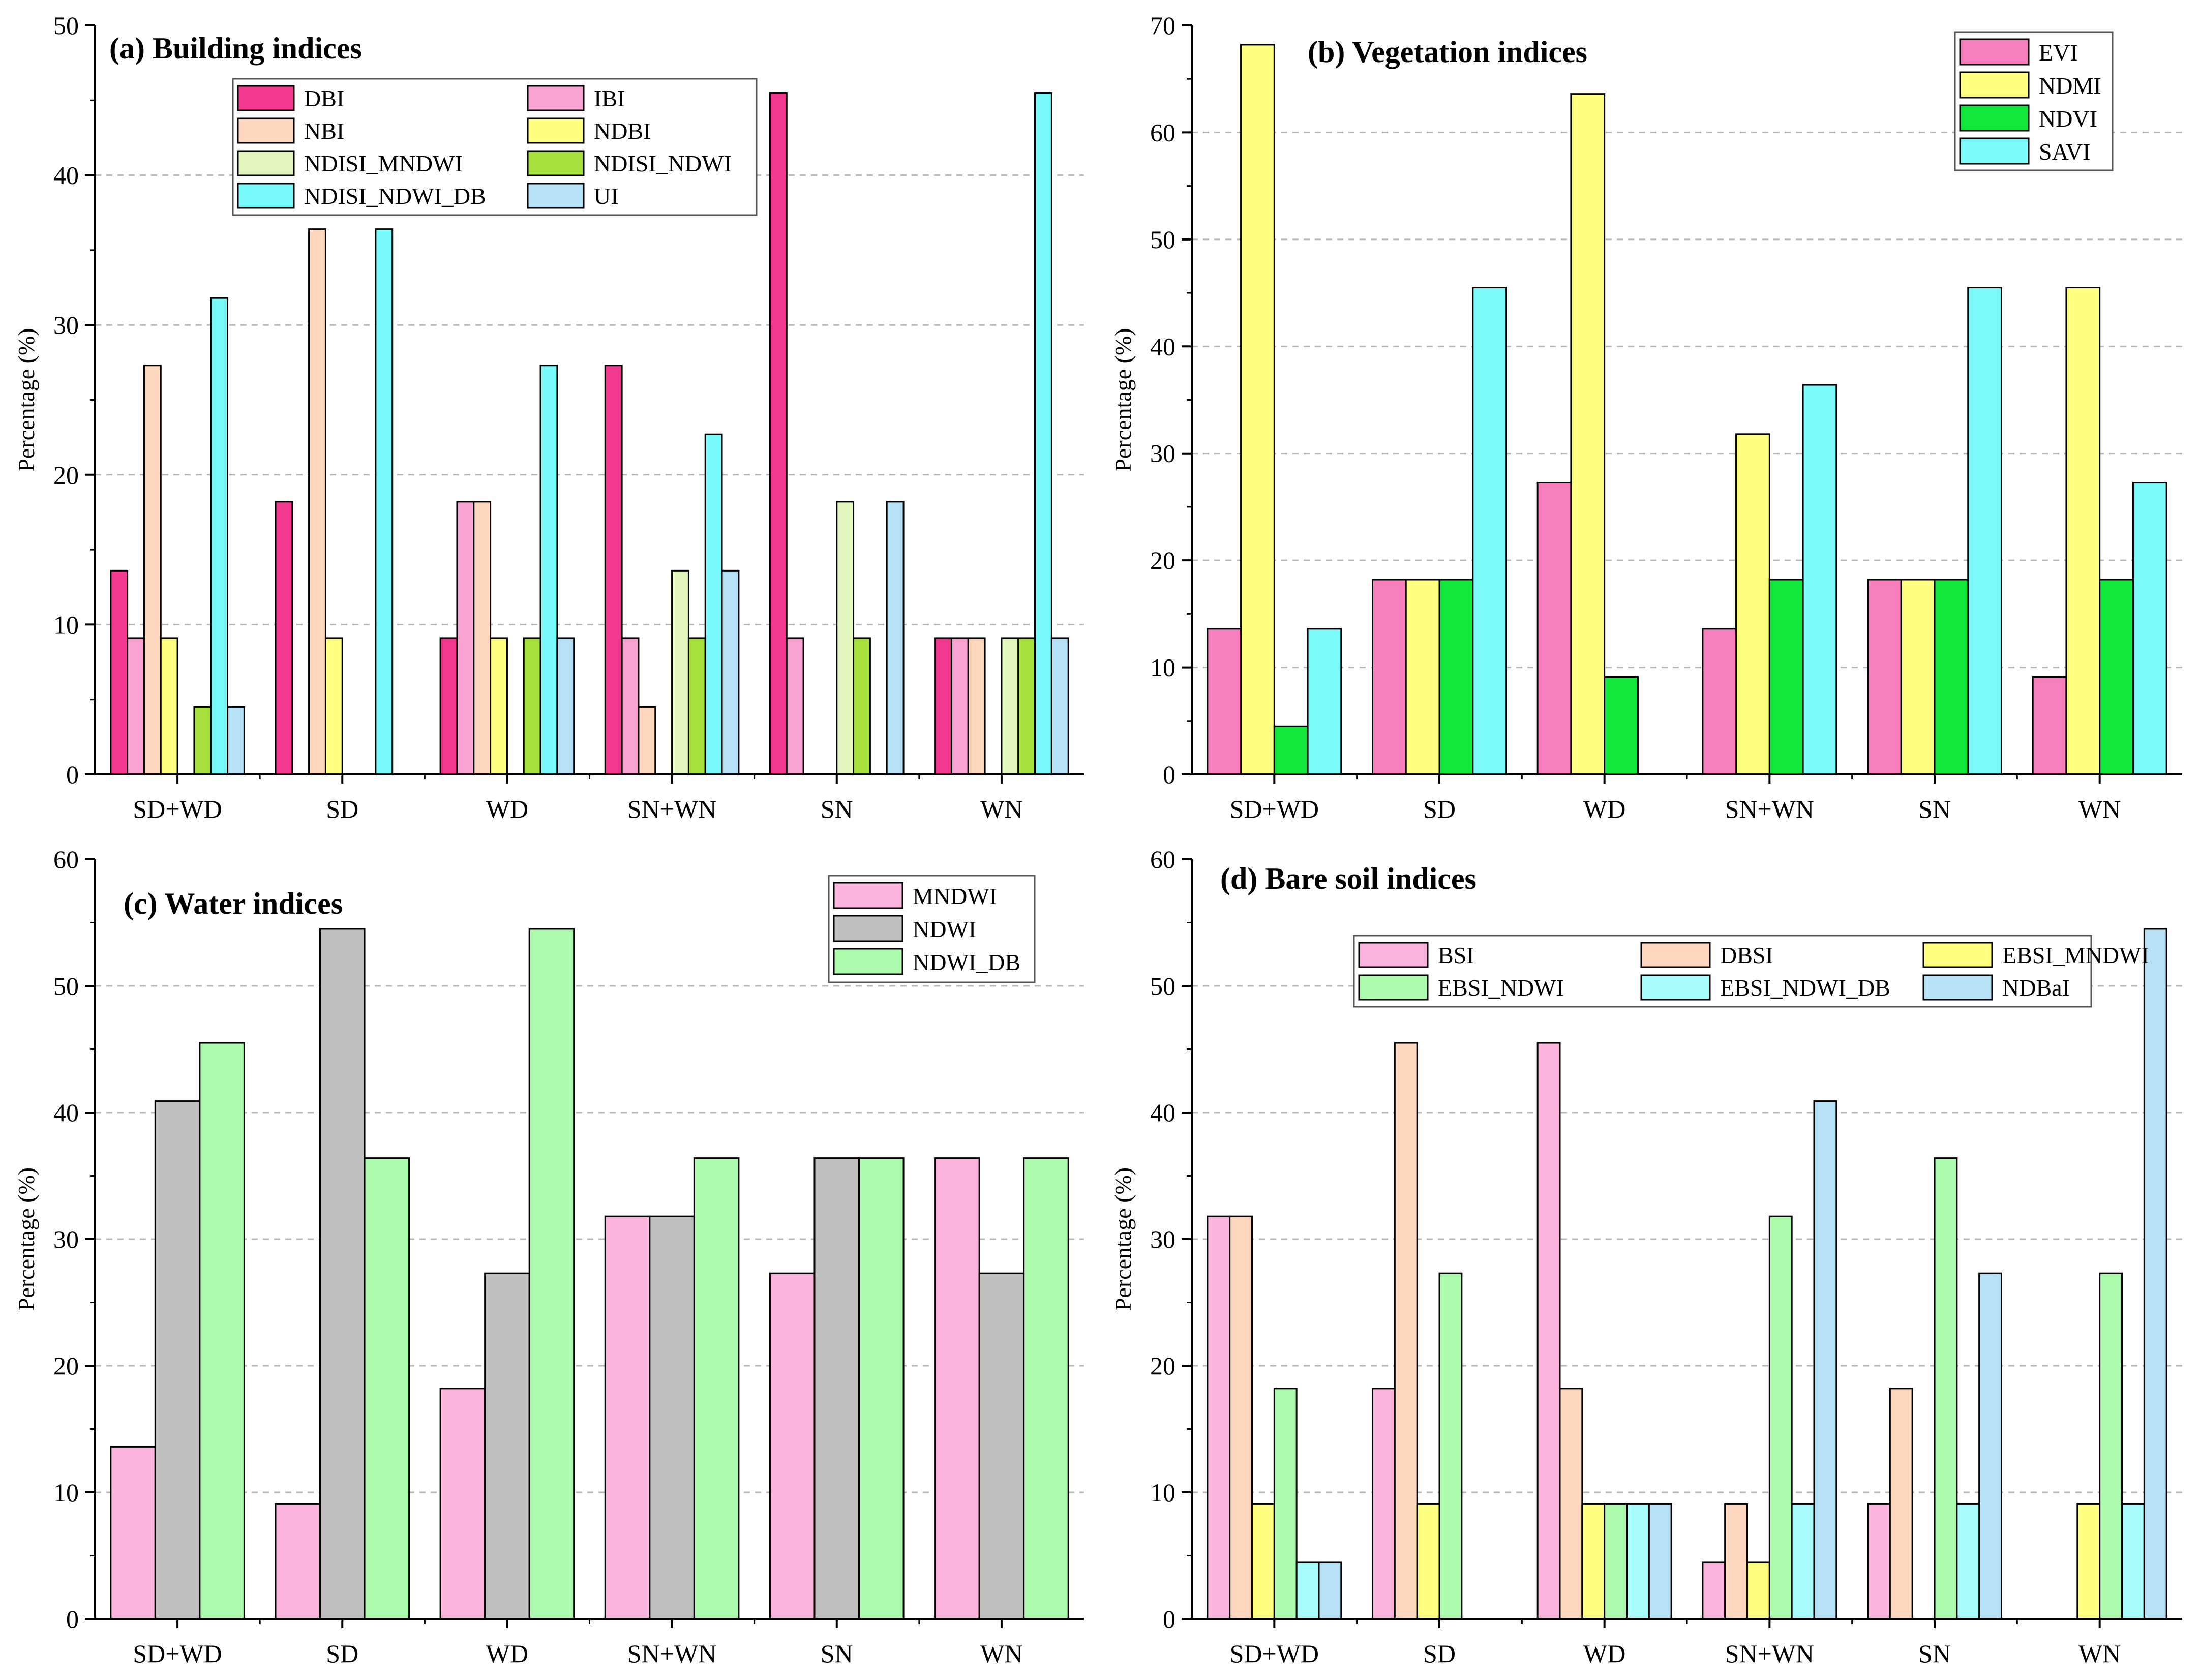 The height and width of the screenshot is (1680, 2200). What do you see at coordinates (2068, 119) in the screenshot?
I see `legend-label: NDVI` at bounding box center [2068, 119].